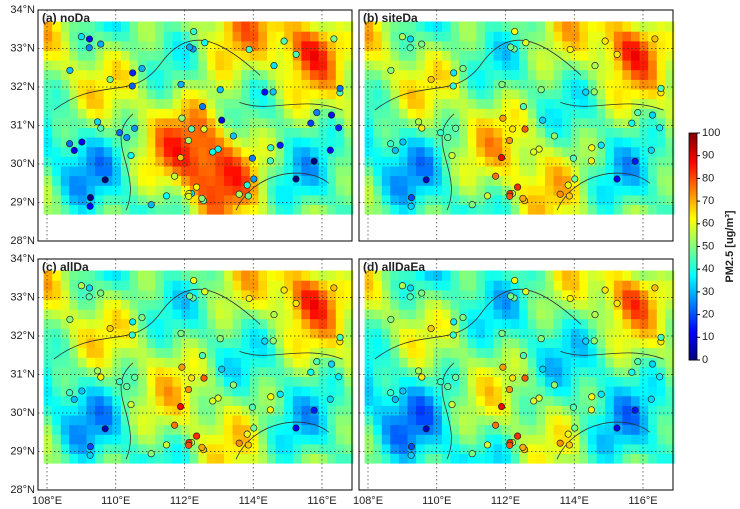  Describe the element at coordinates (693, 316) in the screenshot. I see `colorbar-segment` at that location.